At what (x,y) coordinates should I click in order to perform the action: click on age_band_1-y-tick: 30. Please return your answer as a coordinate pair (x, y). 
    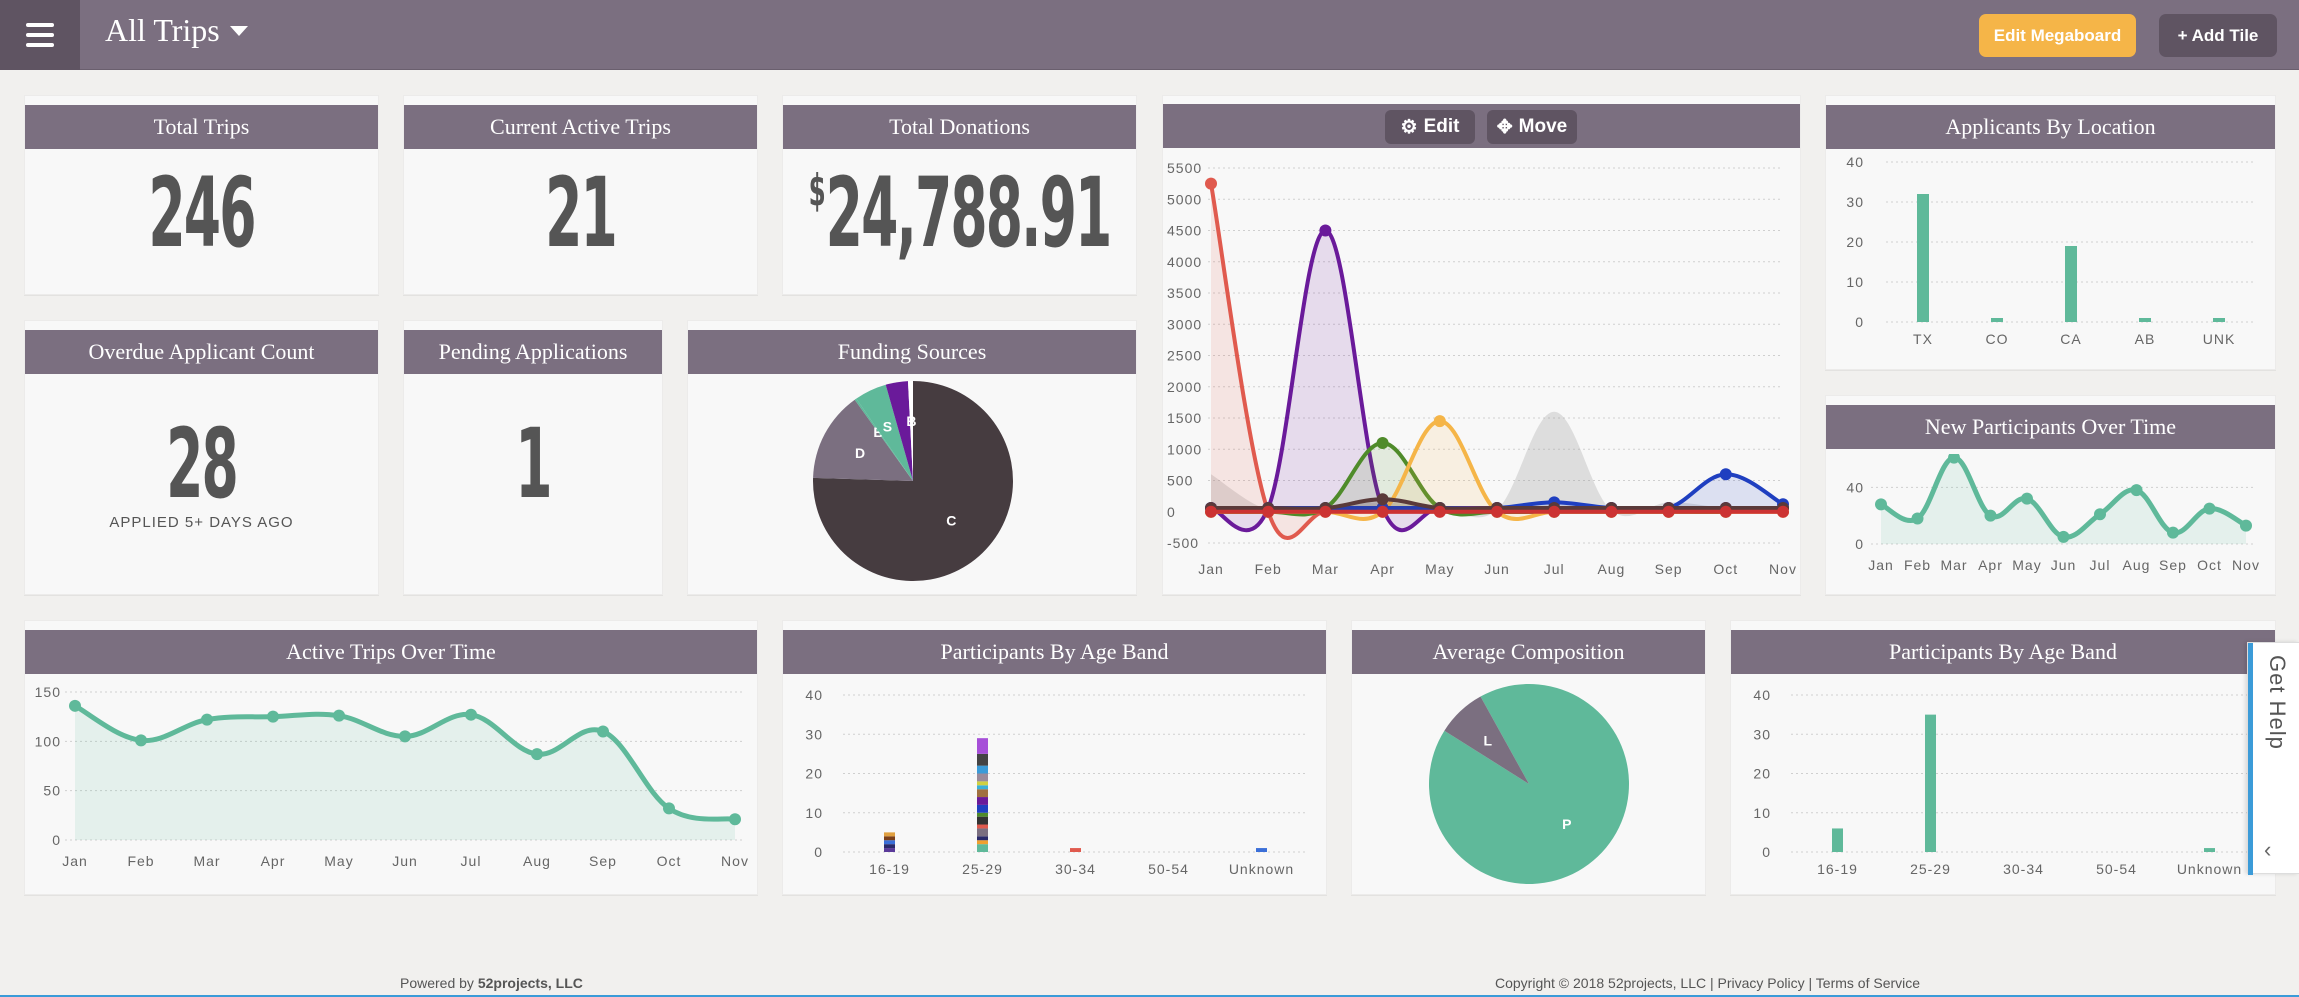
    Looking at the image, I should click on (814, 734).